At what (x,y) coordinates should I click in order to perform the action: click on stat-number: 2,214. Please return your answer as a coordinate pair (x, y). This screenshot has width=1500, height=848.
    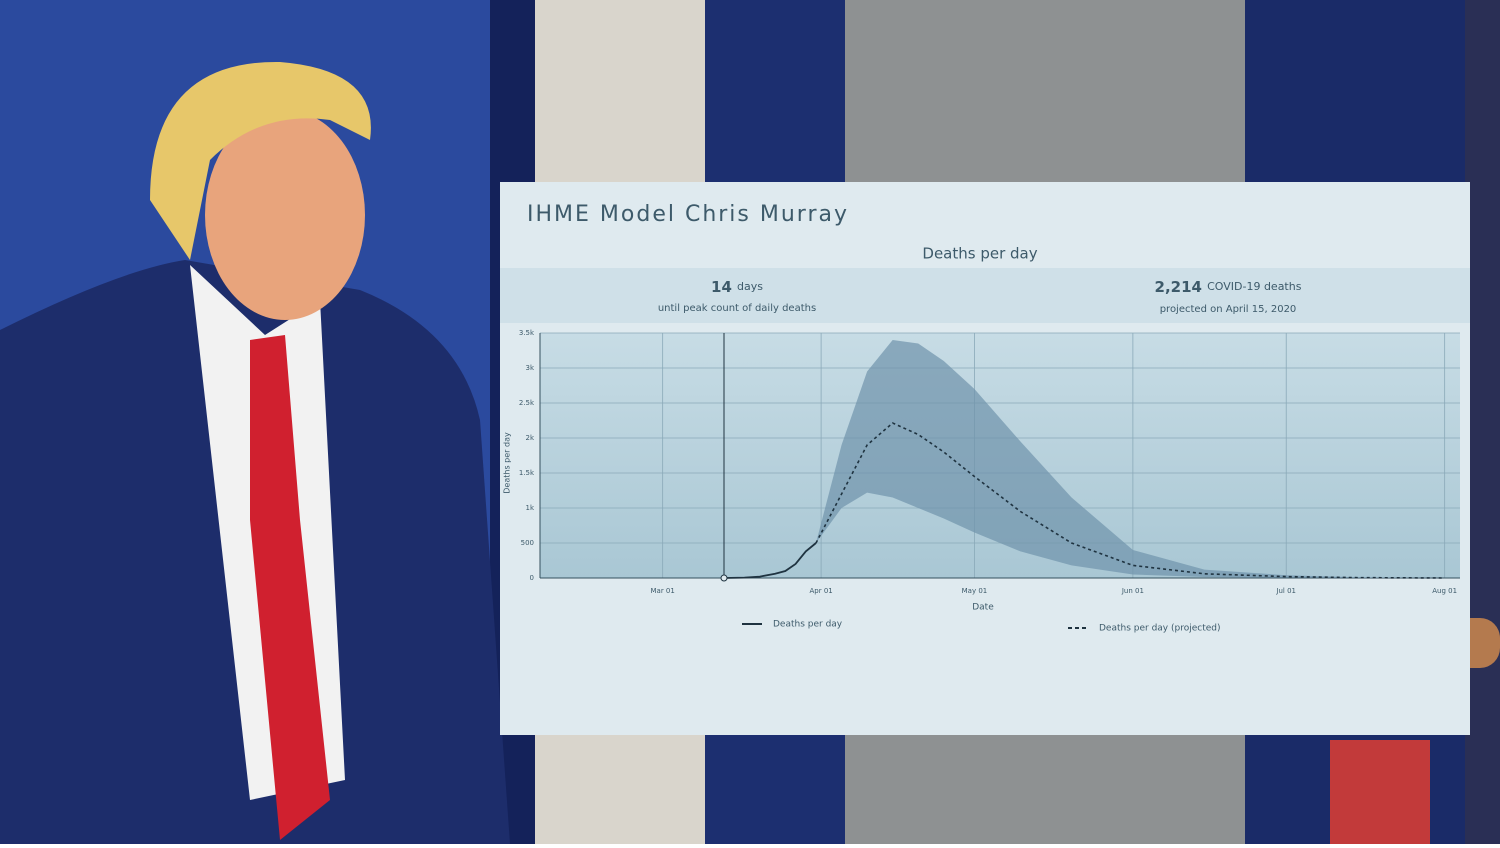
    Looking at the image, I should click on (1178, 287).